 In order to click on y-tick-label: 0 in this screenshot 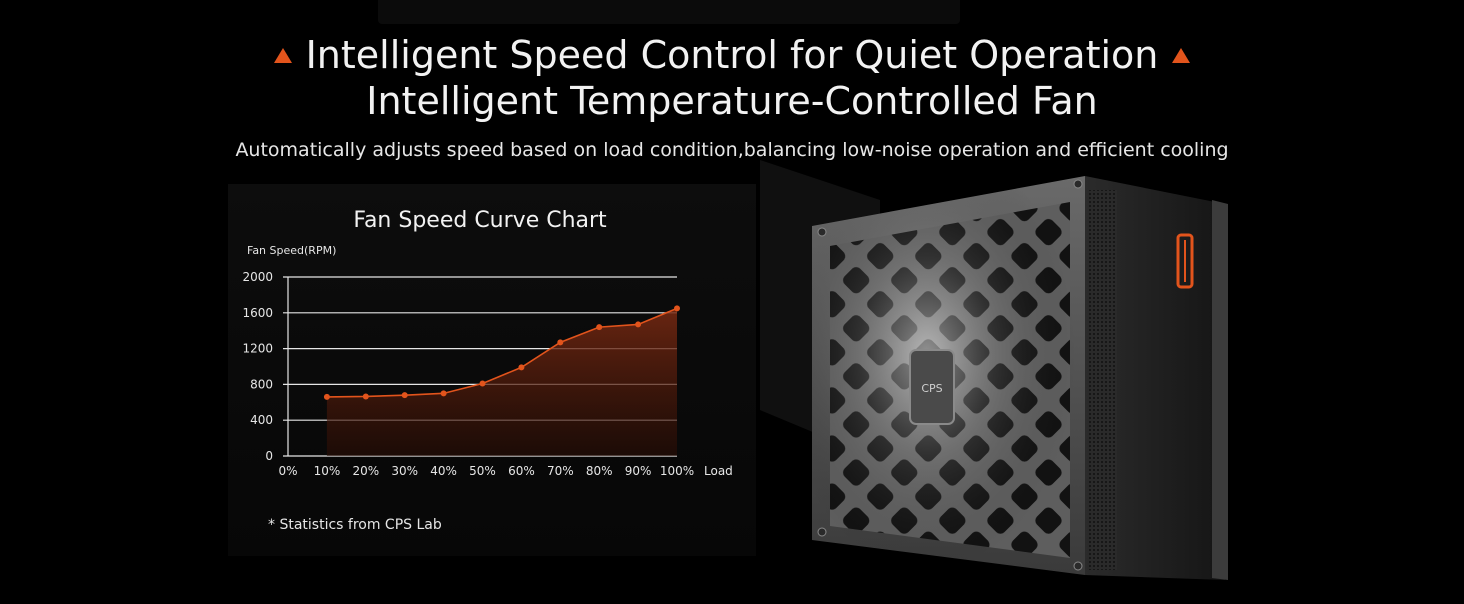, I will do `click(269, 456)`.